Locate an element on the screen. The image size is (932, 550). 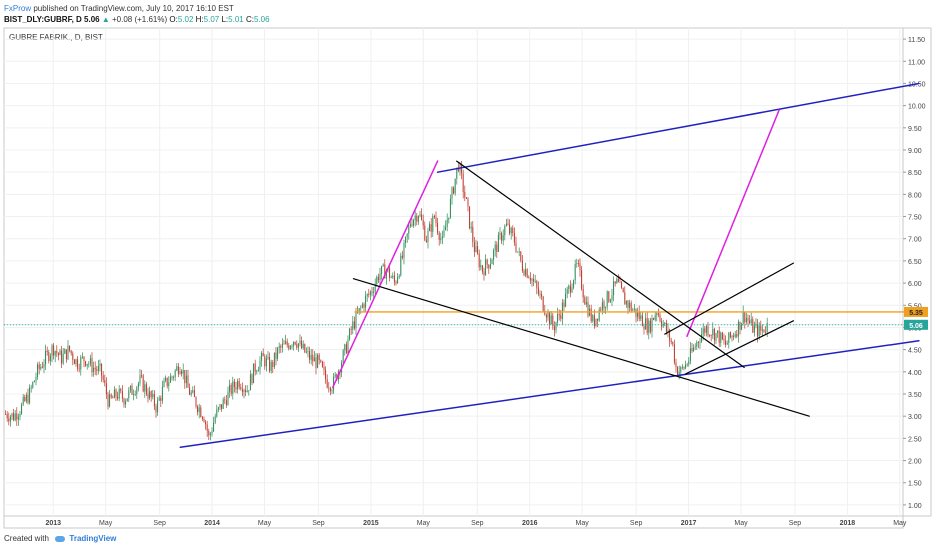
last-price-tag-bg is located at coordinates (916, 324).